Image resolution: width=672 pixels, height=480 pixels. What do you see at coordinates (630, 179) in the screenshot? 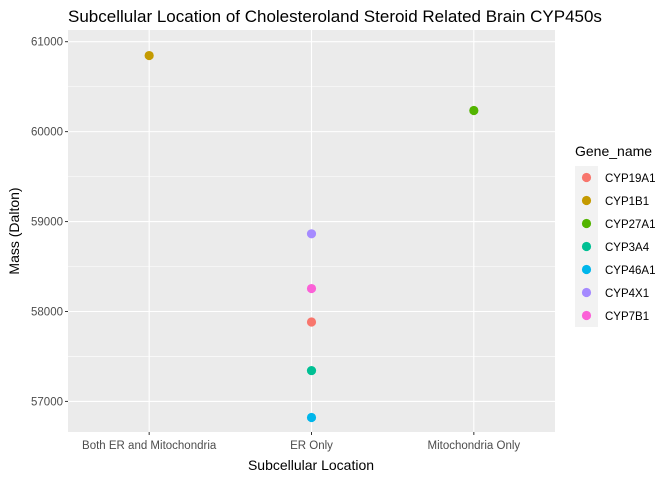
I see `legend-label: CYP19A1` at bounding box center [630, 179].